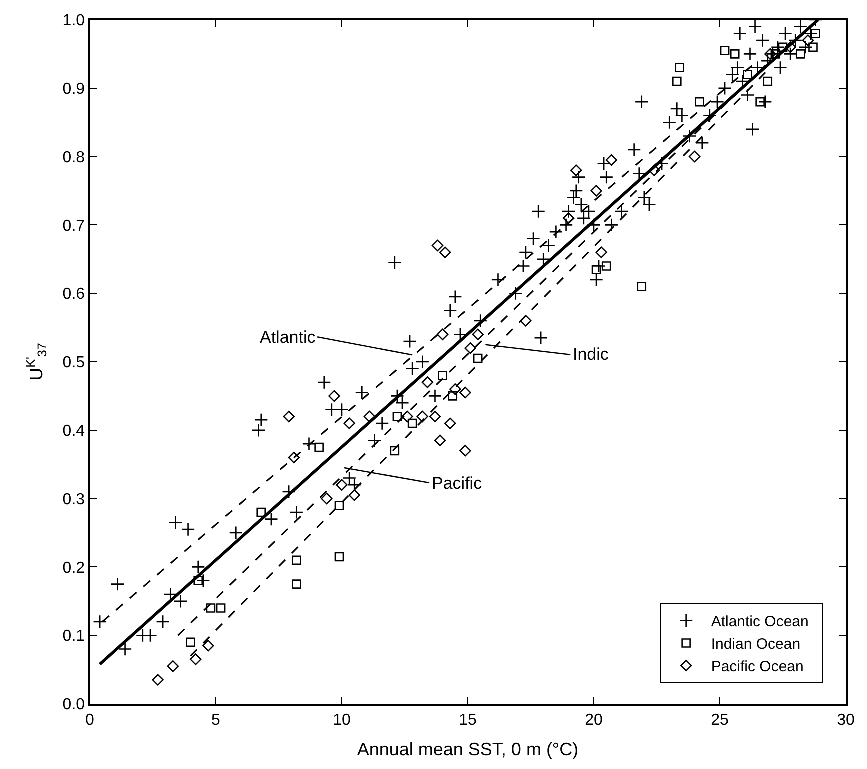 The height and width of the screenshot is (769, 867). I want to click on legend-label: Indian Ocean, so click(760, 645).